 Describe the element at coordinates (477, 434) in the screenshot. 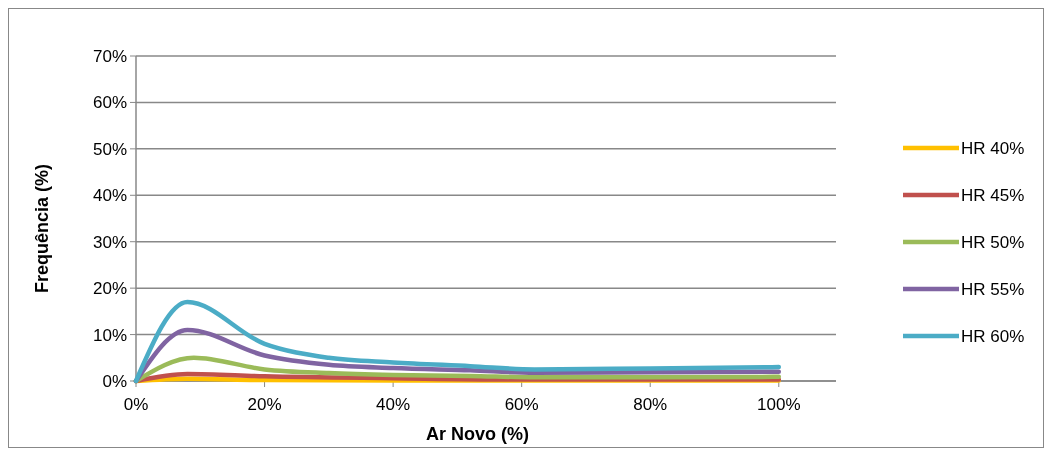

I see `x-axis-title: Ar Novo (%)` at that location.